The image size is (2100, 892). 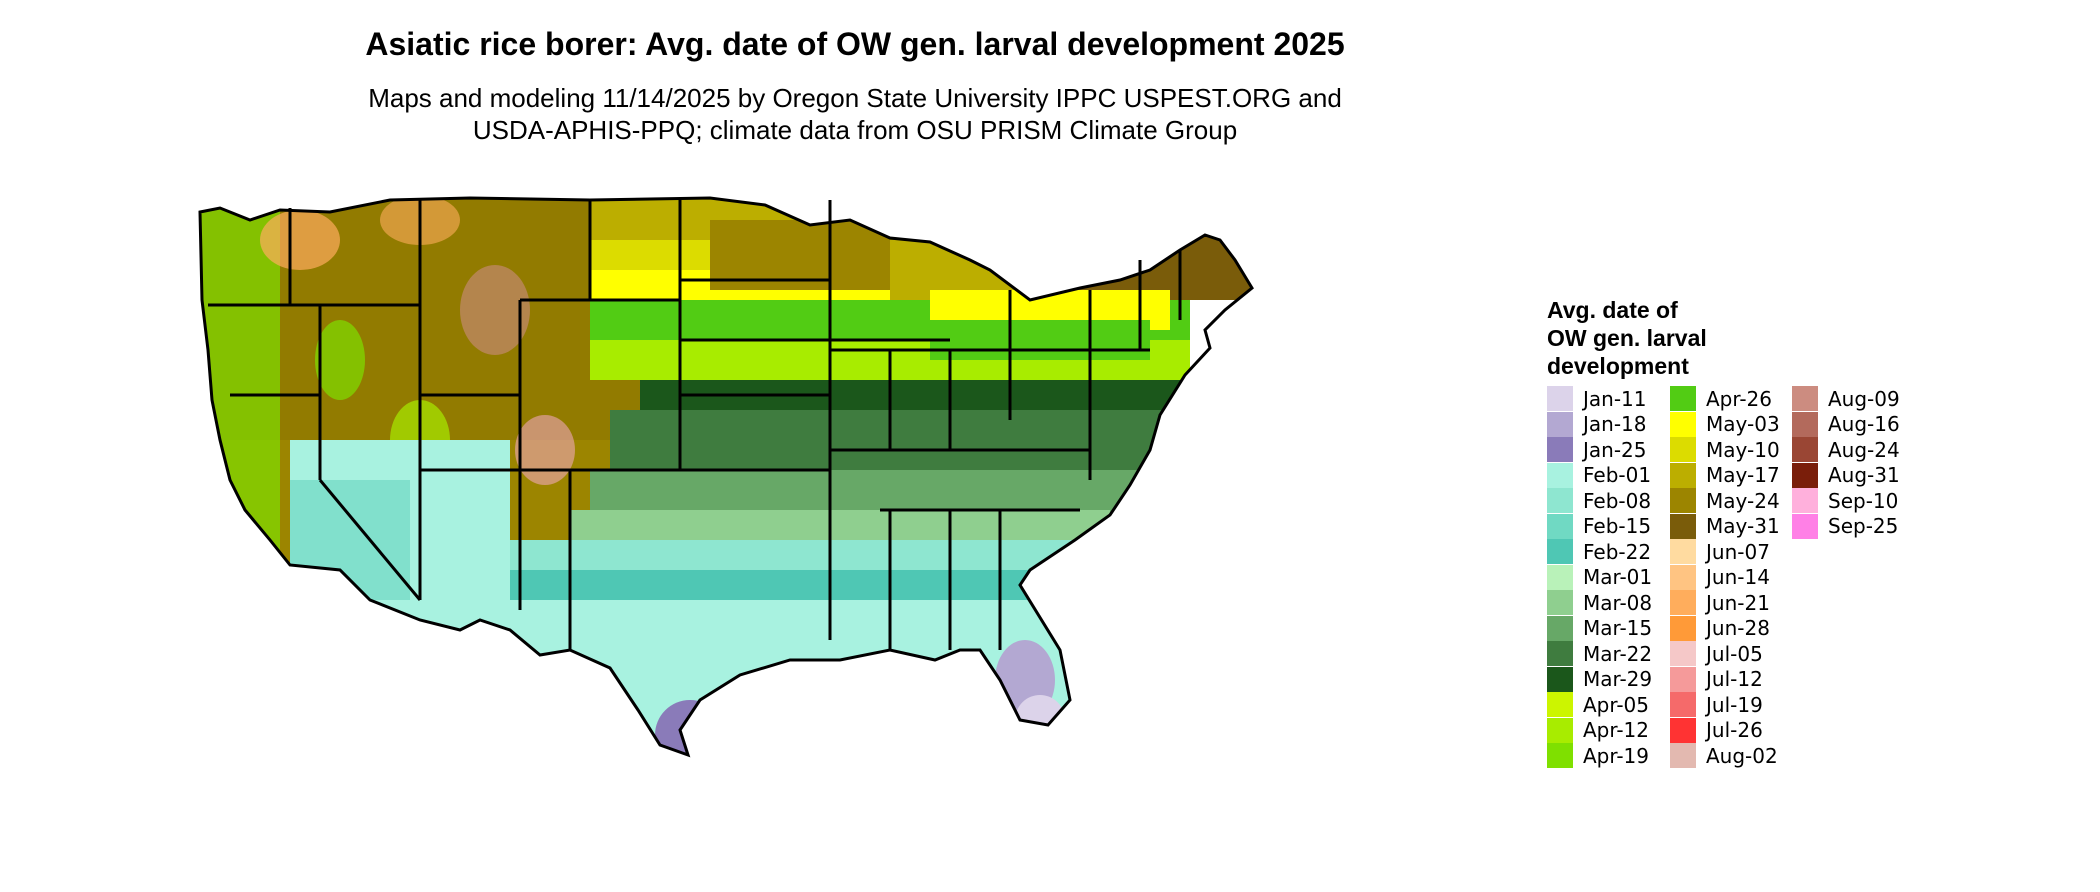 I want to click on legend-label: Sep-10, so click(x=1863, y=500).